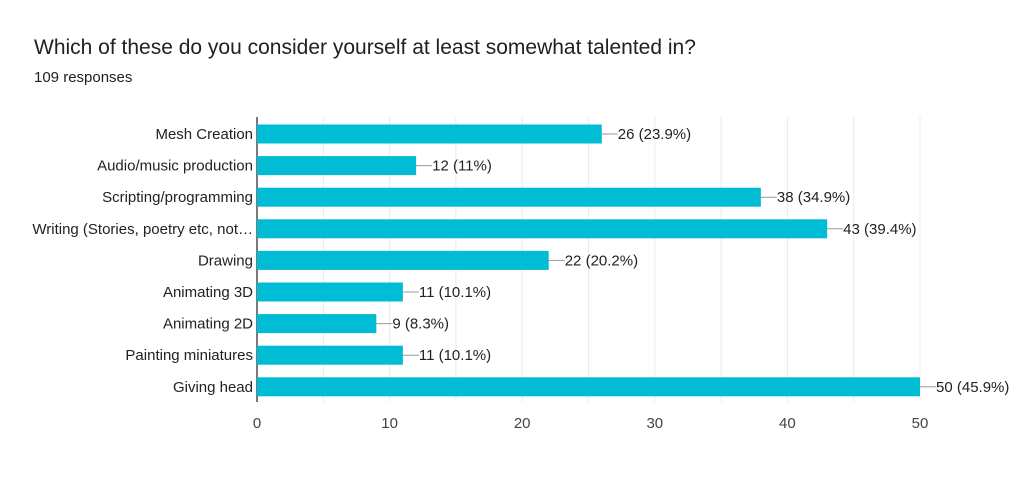 This screenshot has height=487, width=1024. Describe the element at coordinates (204, 134) in the screenshot. I see `category-label: Mesh Creation` at that location.